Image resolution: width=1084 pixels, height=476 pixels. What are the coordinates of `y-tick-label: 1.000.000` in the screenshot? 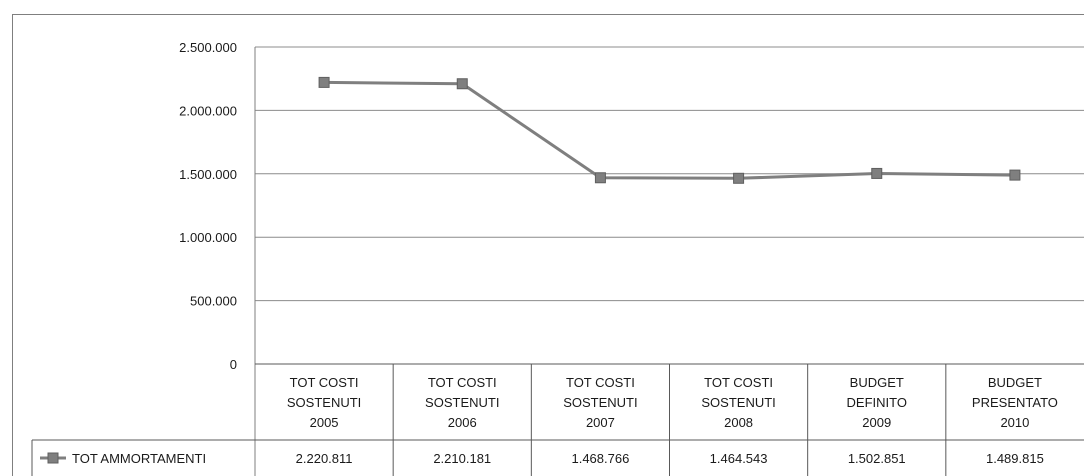 It's located at (208, 237).